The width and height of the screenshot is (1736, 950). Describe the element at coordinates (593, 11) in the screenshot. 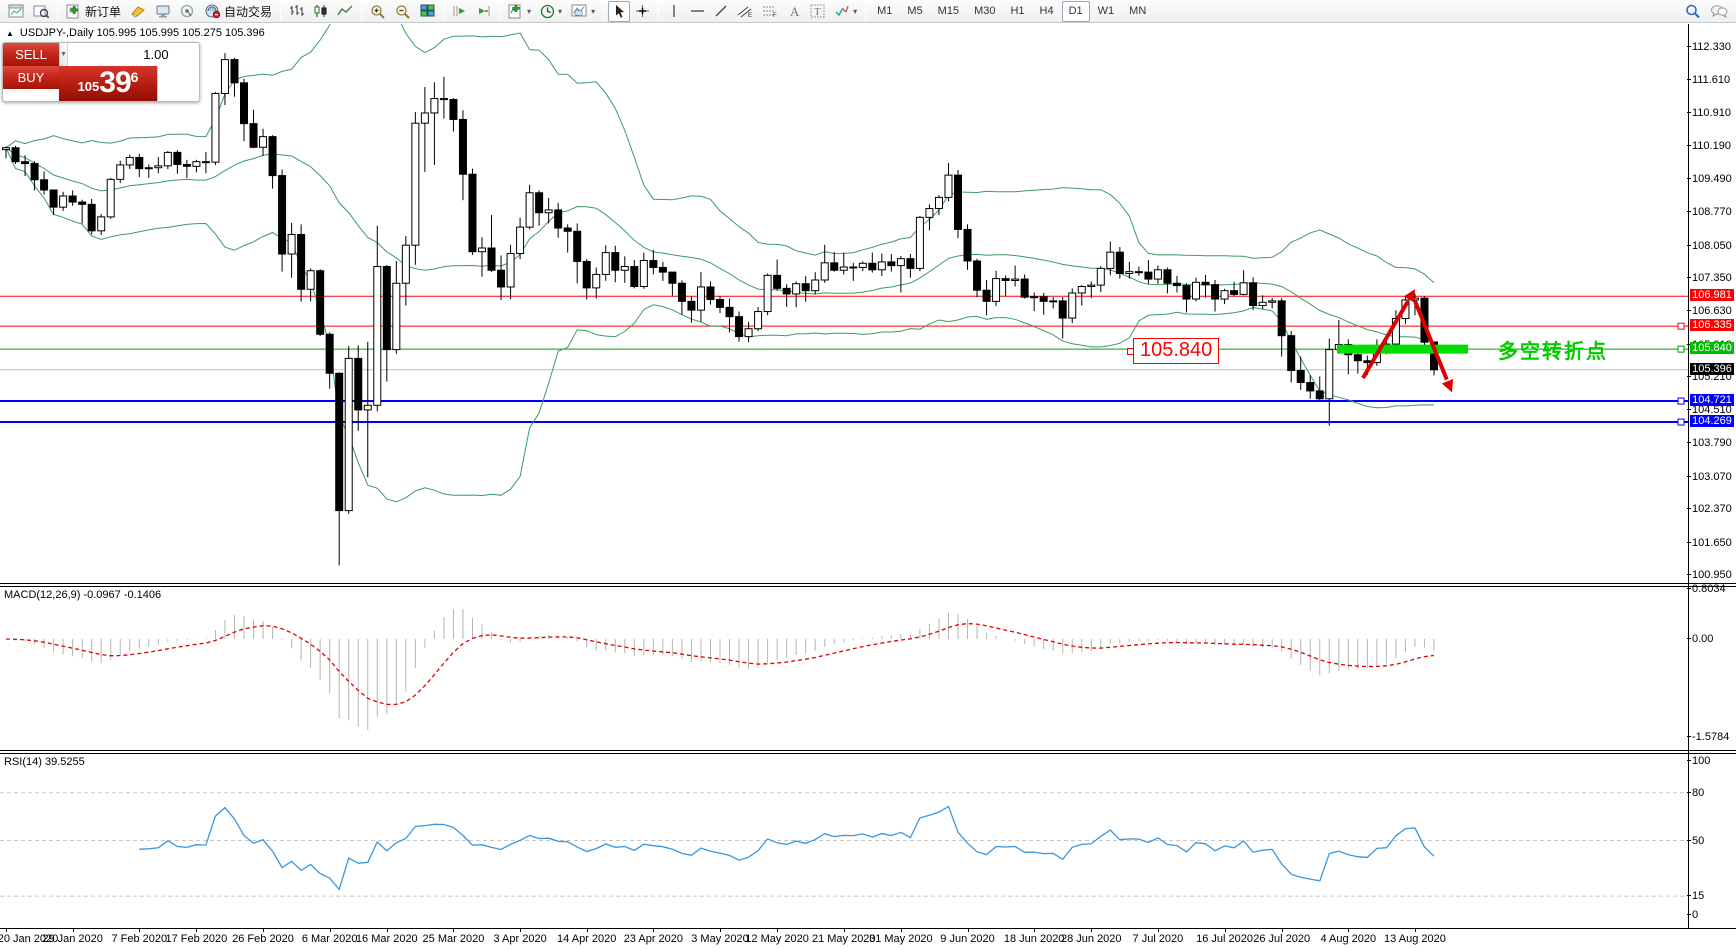

I see `templates-dropdown-caret: ▾` at that location.